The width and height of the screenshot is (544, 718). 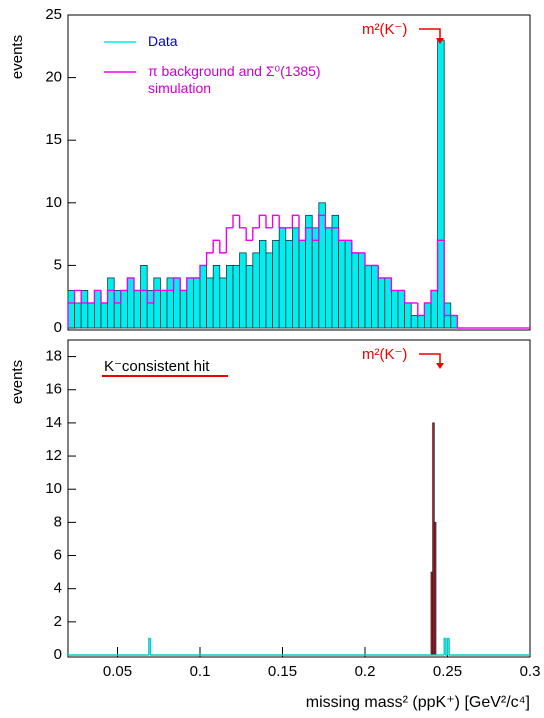 What do you see at coordinates (58, 588) in the screenshot?
I see `y-tick-label: 4` at bounding box center [58, 588].